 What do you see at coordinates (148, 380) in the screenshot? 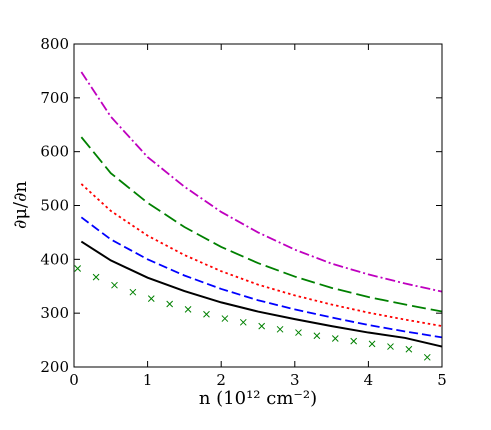
I see `x-tick-label: 1` at bounding box center [148, 380].